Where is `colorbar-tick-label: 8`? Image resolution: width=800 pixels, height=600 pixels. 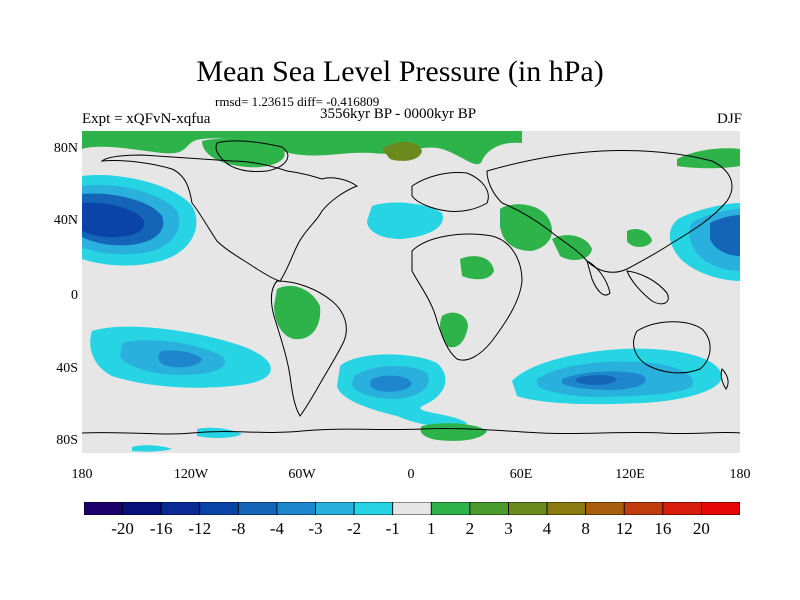 colorbar-tick-label: 8 is located at coordinates (585, 528).